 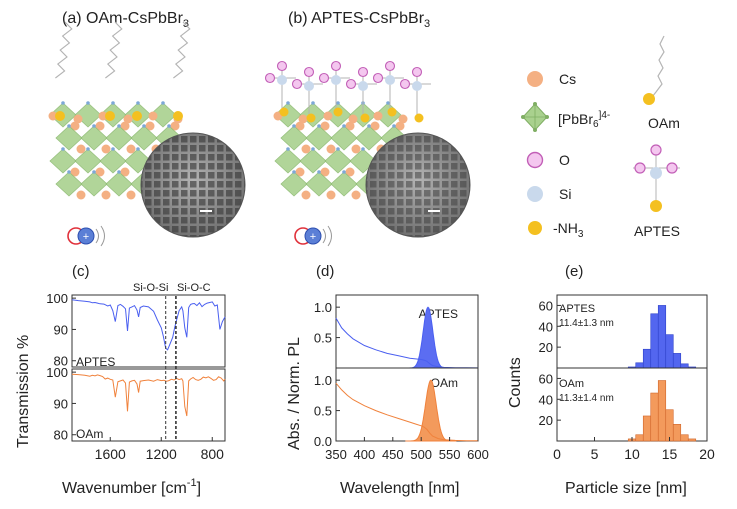 I want to click on panel-c-label: (c), so click(x=81, y=271).